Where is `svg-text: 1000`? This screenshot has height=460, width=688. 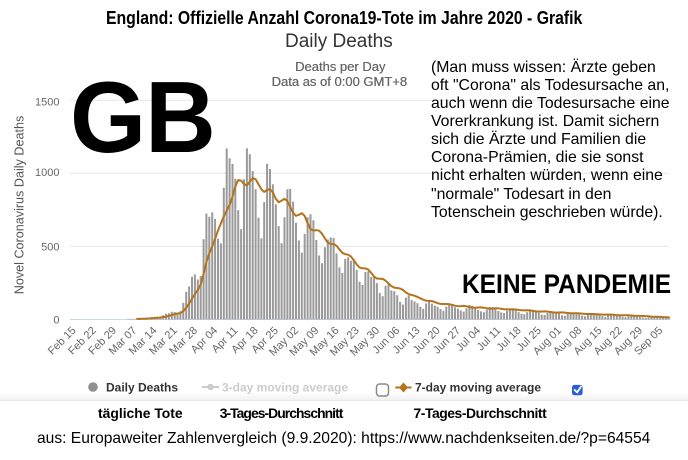 svg-text: 1000 is located at coordinates (47, 173).